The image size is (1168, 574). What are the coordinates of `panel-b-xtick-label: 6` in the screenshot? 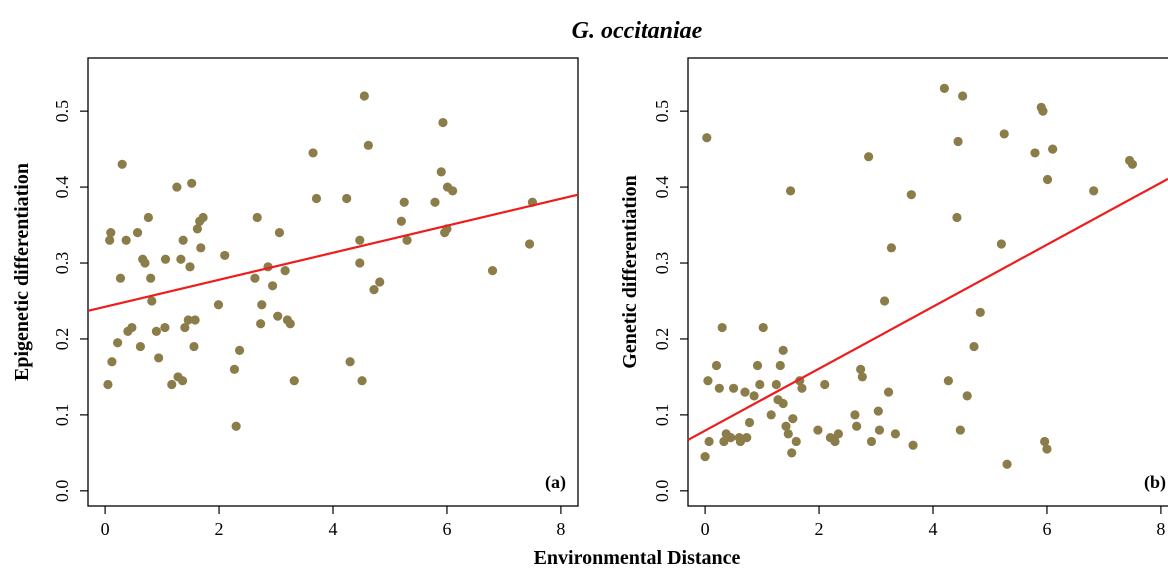 It's located at (1046, 529).